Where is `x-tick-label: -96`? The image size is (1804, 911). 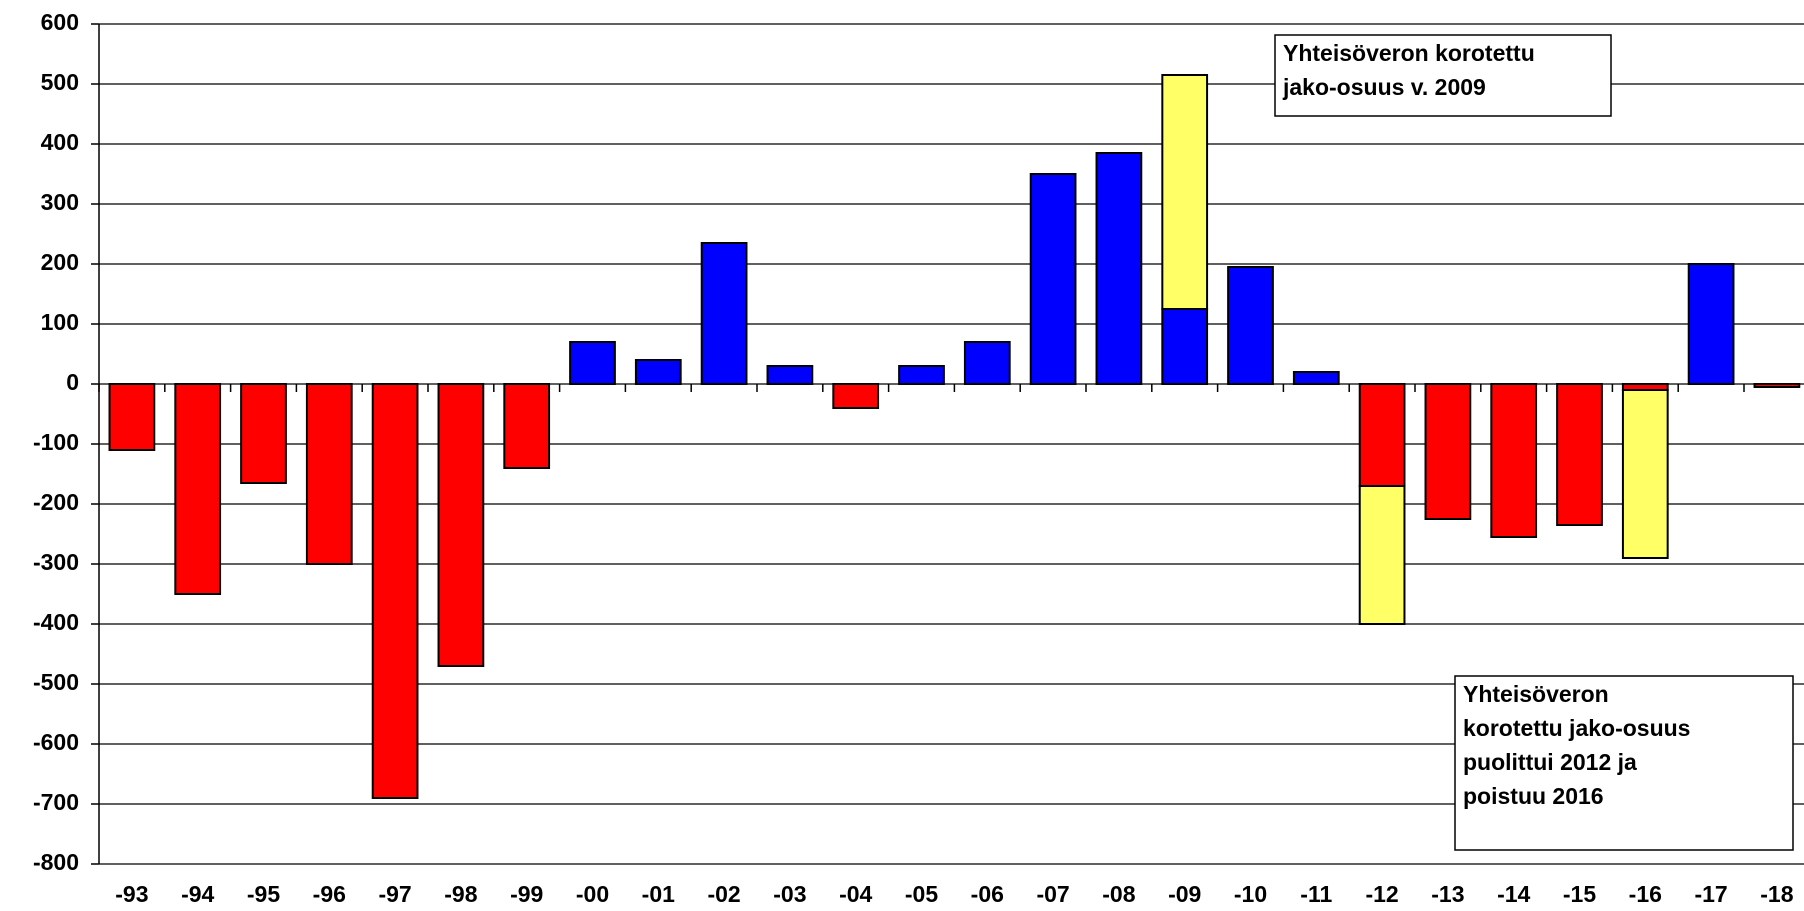
x-tick-label: -96 is located at coordinates (329, 894).